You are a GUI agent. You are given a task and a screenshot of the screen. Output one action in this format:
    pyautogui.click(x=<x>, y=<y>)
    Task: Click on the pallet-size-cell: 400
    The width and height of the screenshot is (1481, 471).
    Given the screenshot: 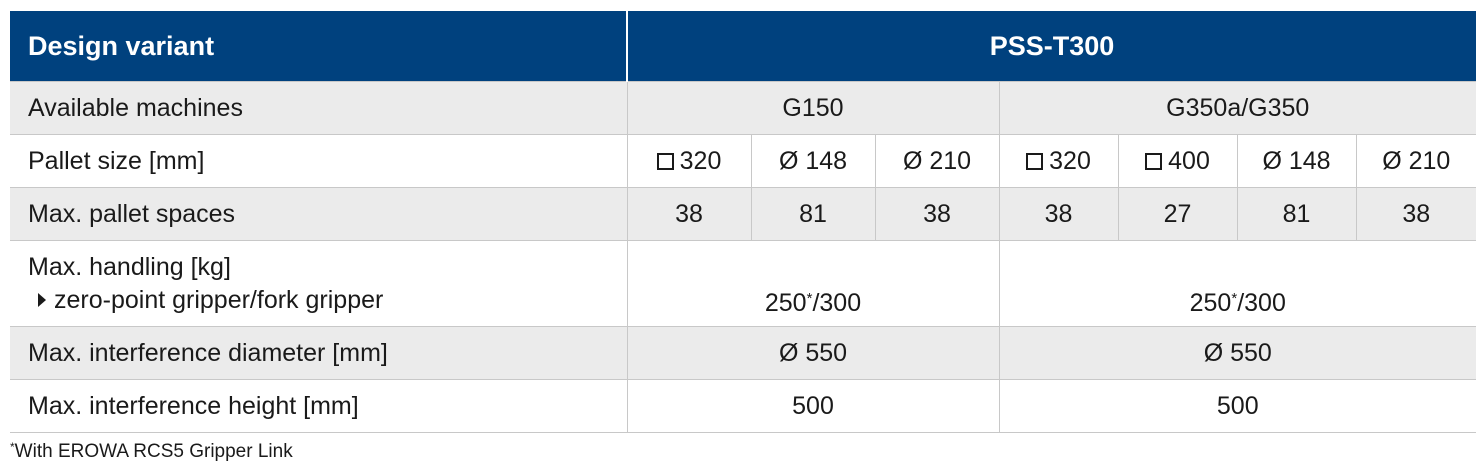 What is the action you would take?
    pyautogui.click(x=1177, y=161)
    